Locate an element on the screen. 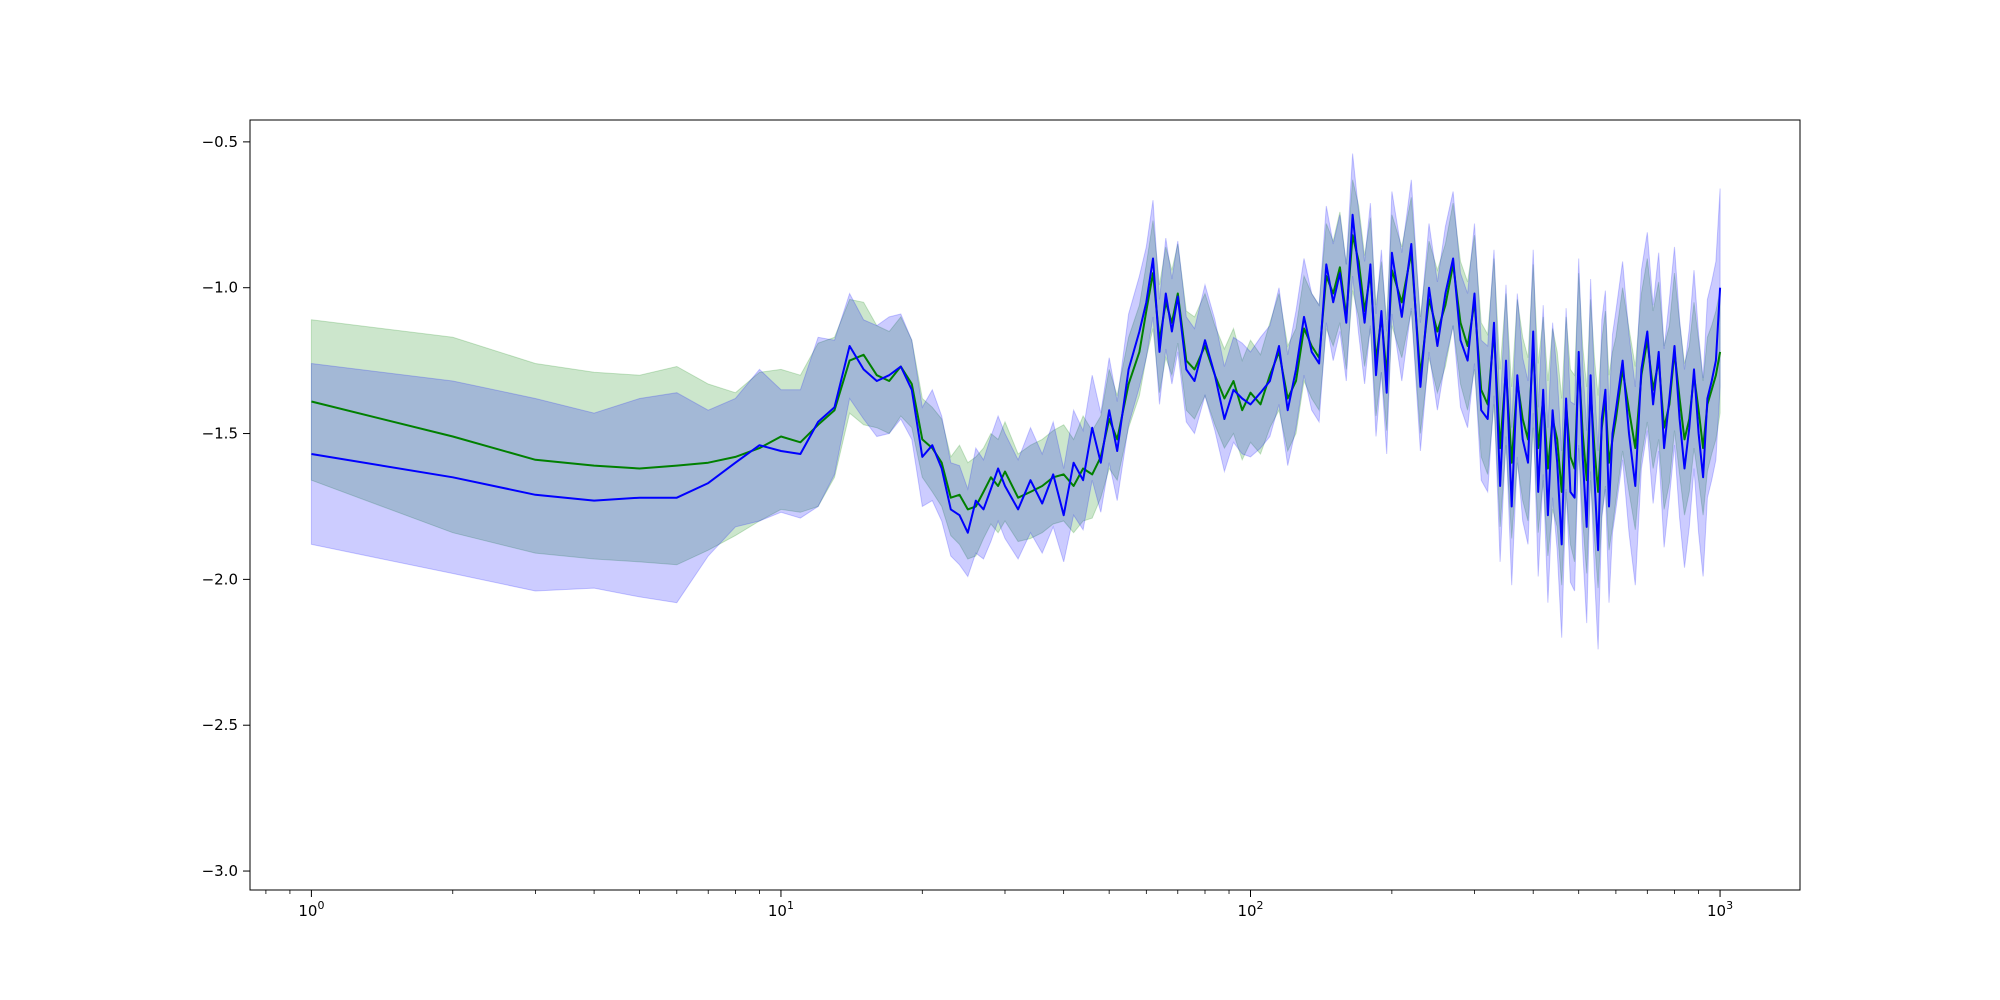  x-axis: 10⁰ 10¹ 10² 10³ is located at coordinates (999, 905).